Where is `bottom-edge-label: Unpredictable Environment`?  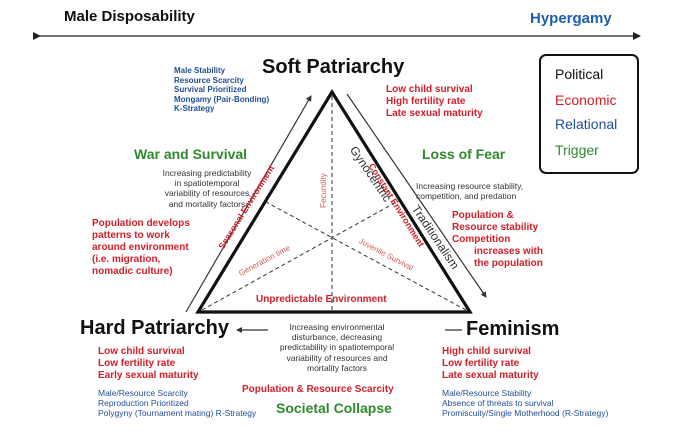
bottom-edge-label: Unpredictable Environment is located at coordinates (321, 299).